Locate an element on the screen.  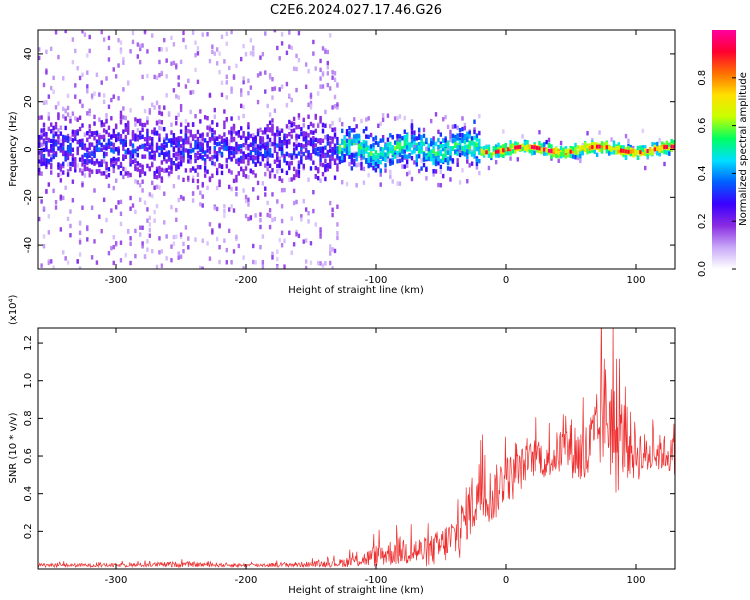
spectrogram-peak is located at coordinates (538, 147).